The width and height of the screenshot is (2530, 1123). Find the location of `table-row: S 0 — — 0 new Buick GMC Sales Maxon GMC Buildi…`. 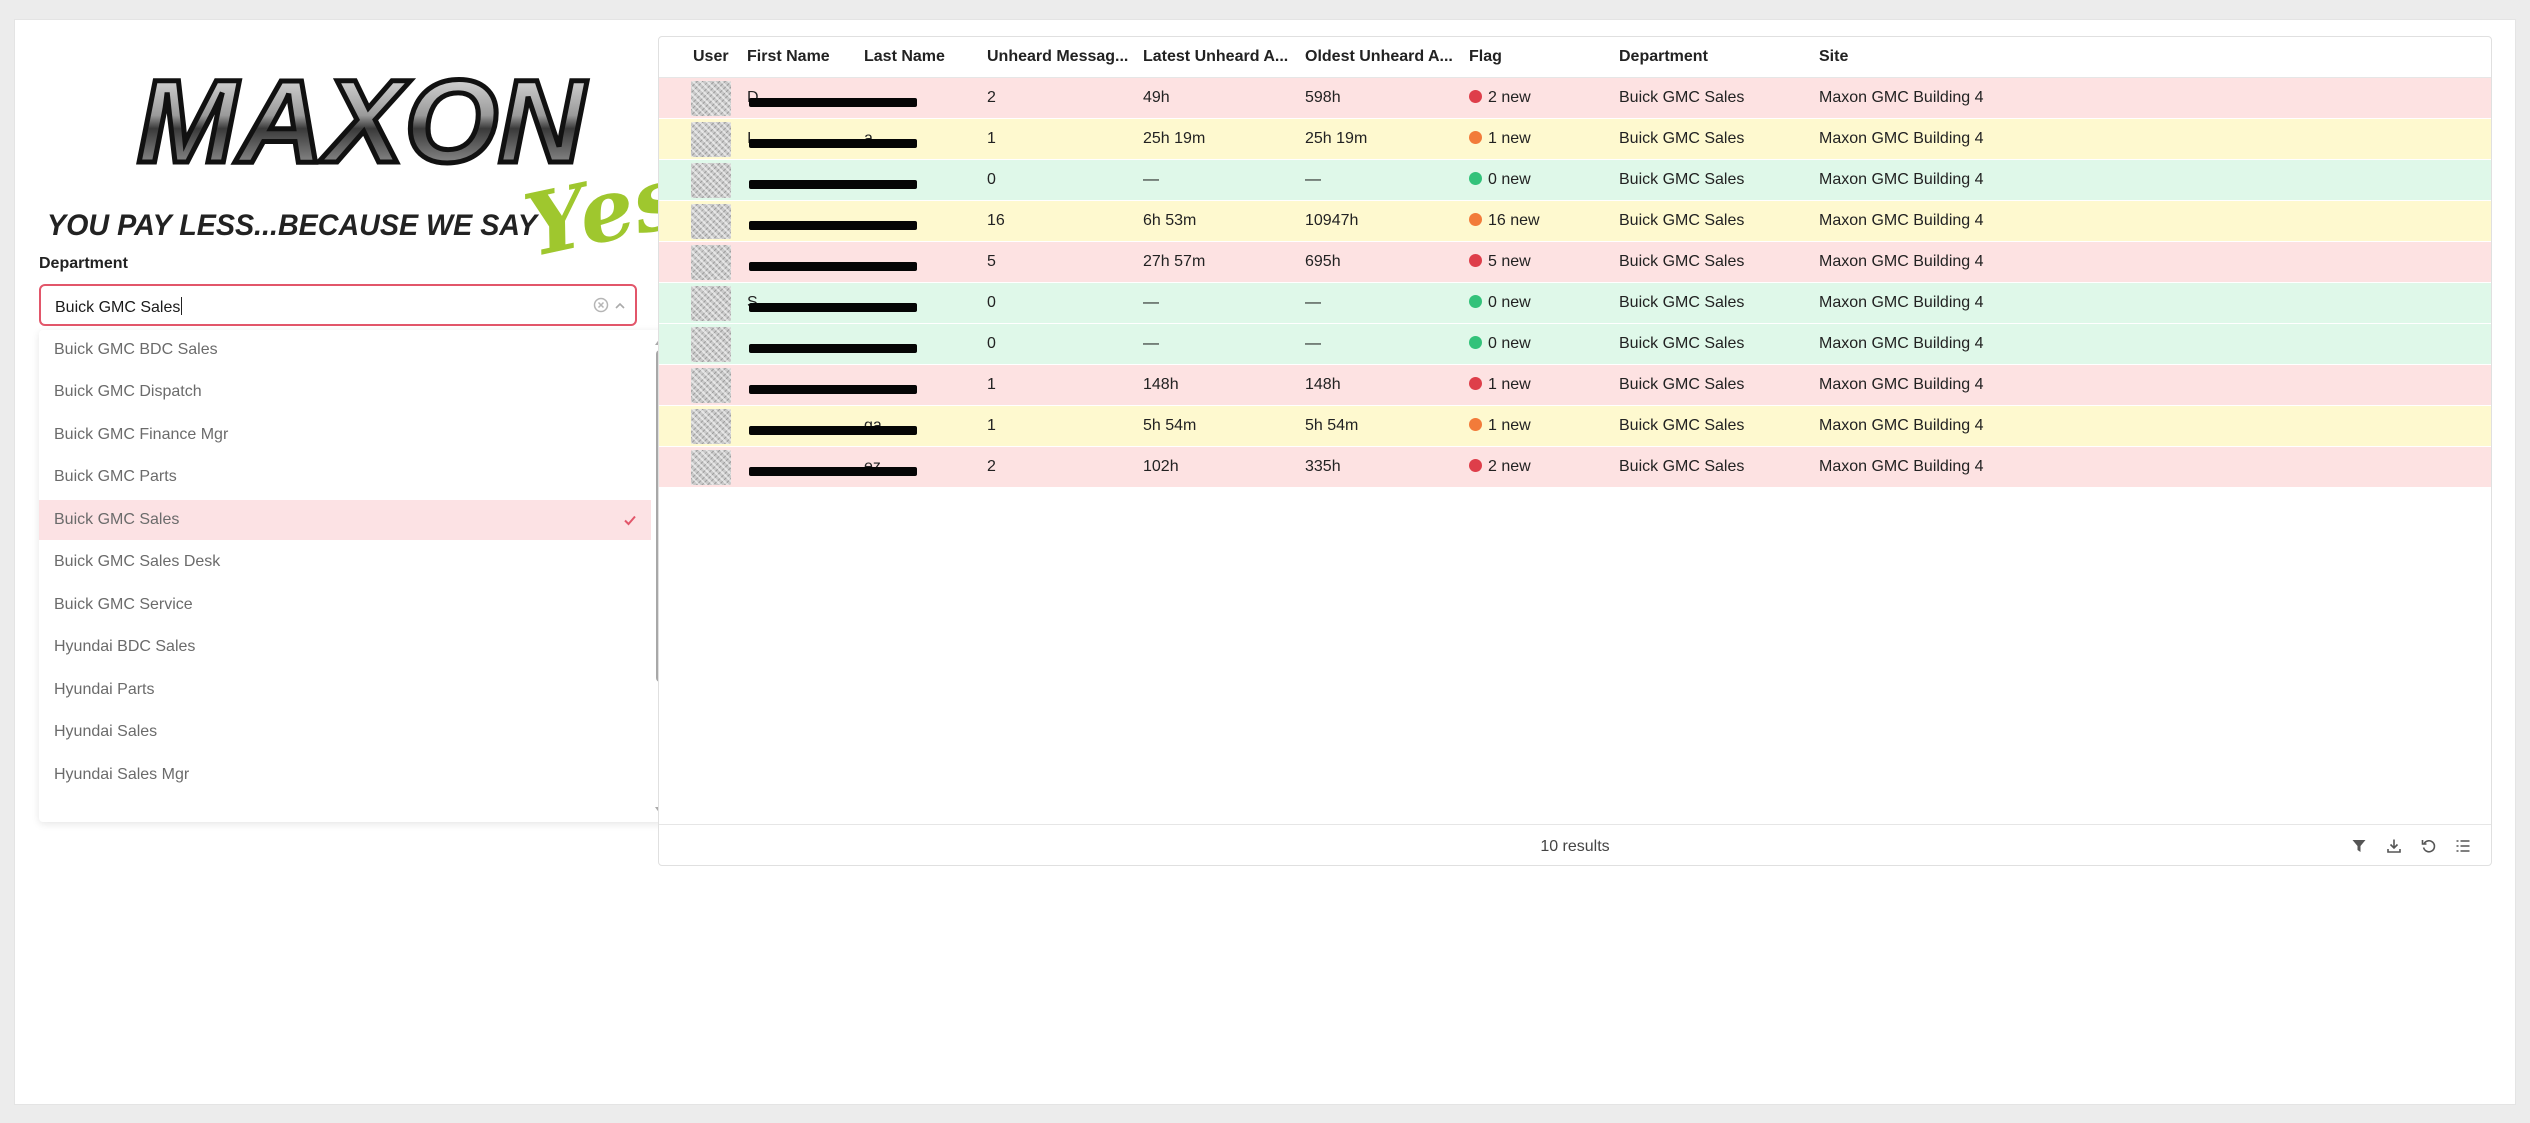

table-row: S 0 — — 0 new Buick GMC Sales Maxon GMC Buildi… is located at coordinates (1575, 303).